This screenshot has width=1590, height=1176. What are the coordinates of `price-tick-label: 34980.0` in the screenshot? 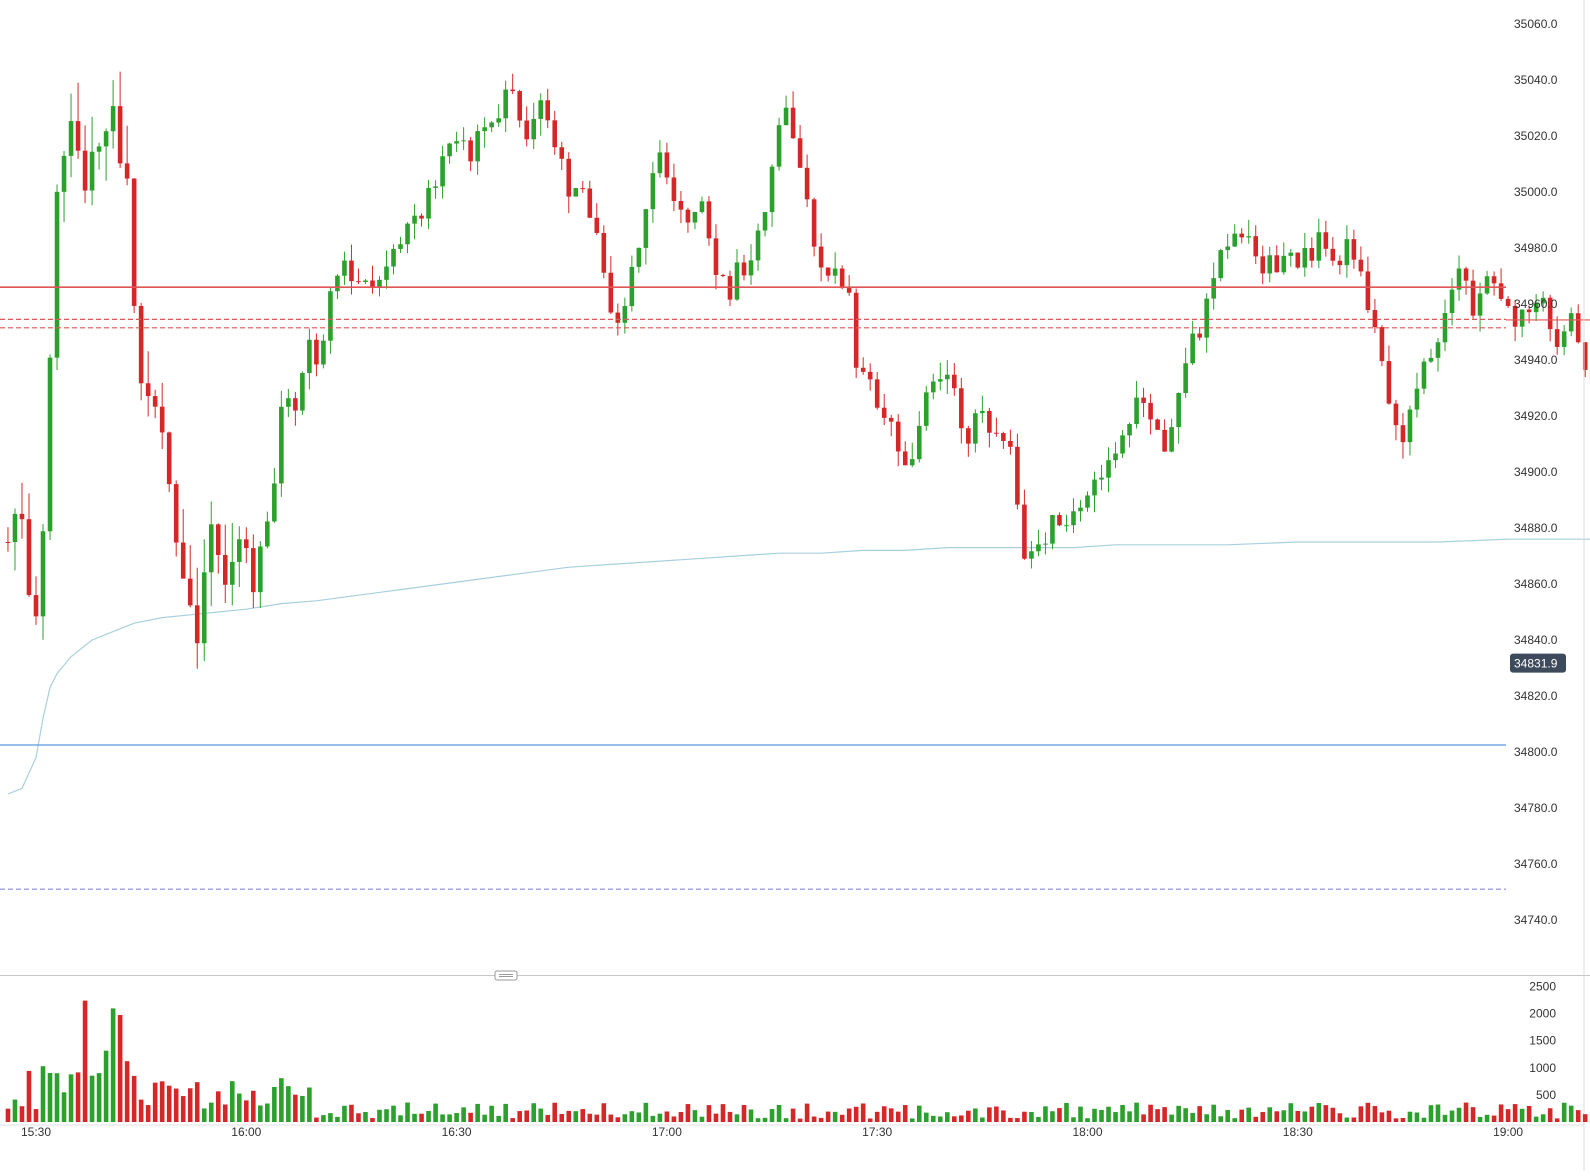 It's located at (1536, 248).